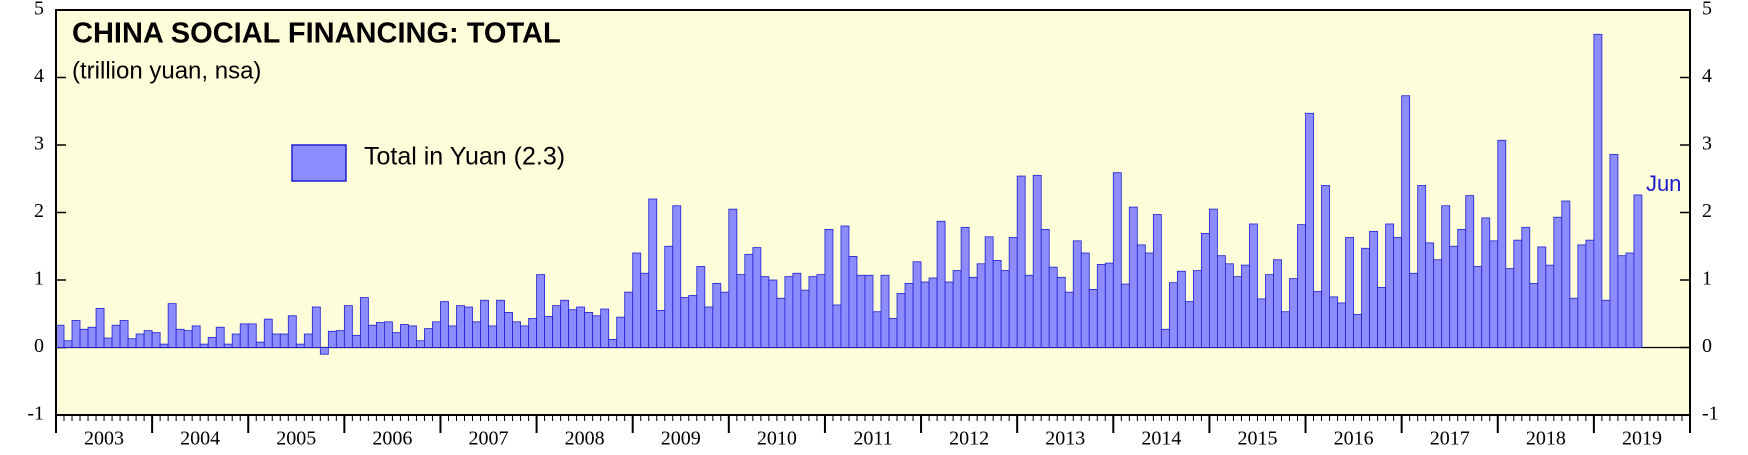 The height and width of the screenshot is (455, 1748). Describe the element at coordinates (1707, 144) in the screenshot. I see `y2-tick-label: 3` at that location.